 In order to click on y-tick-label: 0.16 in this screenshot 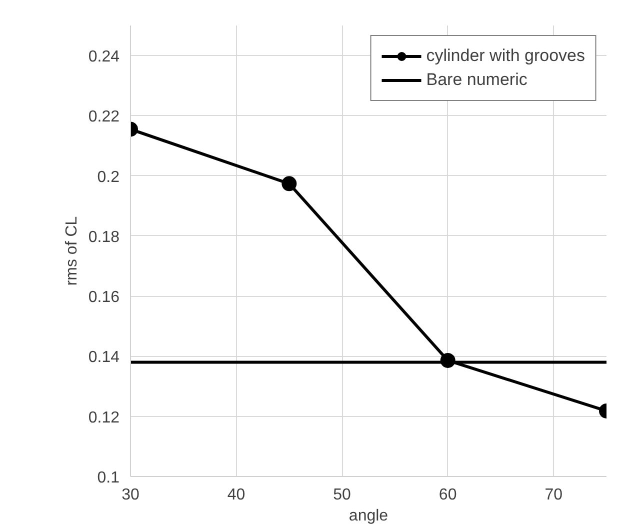, I will do `click(104, 297)`.